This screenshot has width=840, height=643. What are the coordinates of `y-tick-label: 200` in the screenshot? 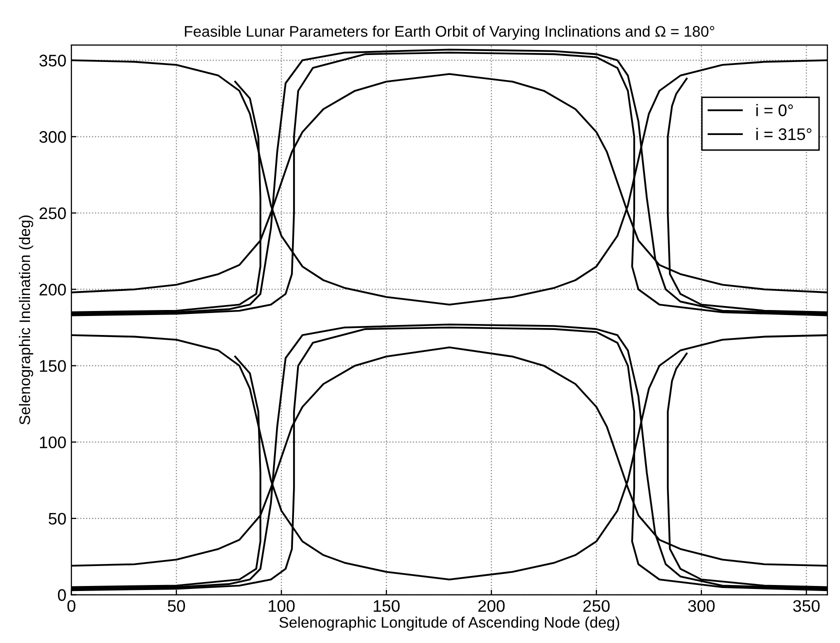 It's located at (53, 290).